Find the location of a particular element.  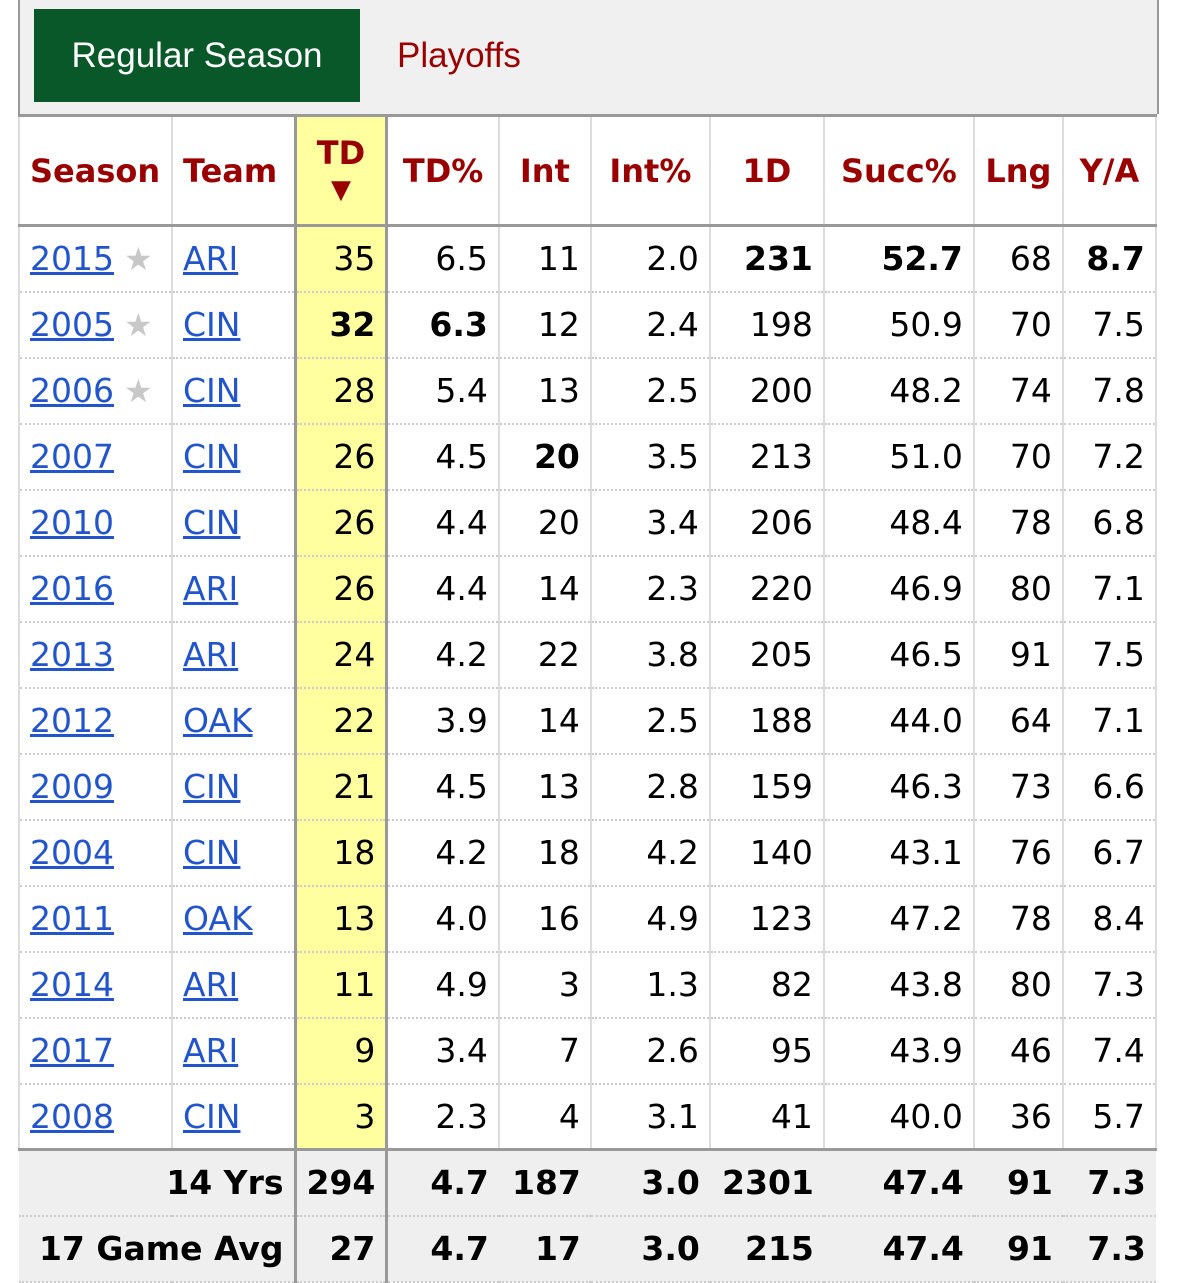

season-cell: 2007 is located at coordinates (95, 457).